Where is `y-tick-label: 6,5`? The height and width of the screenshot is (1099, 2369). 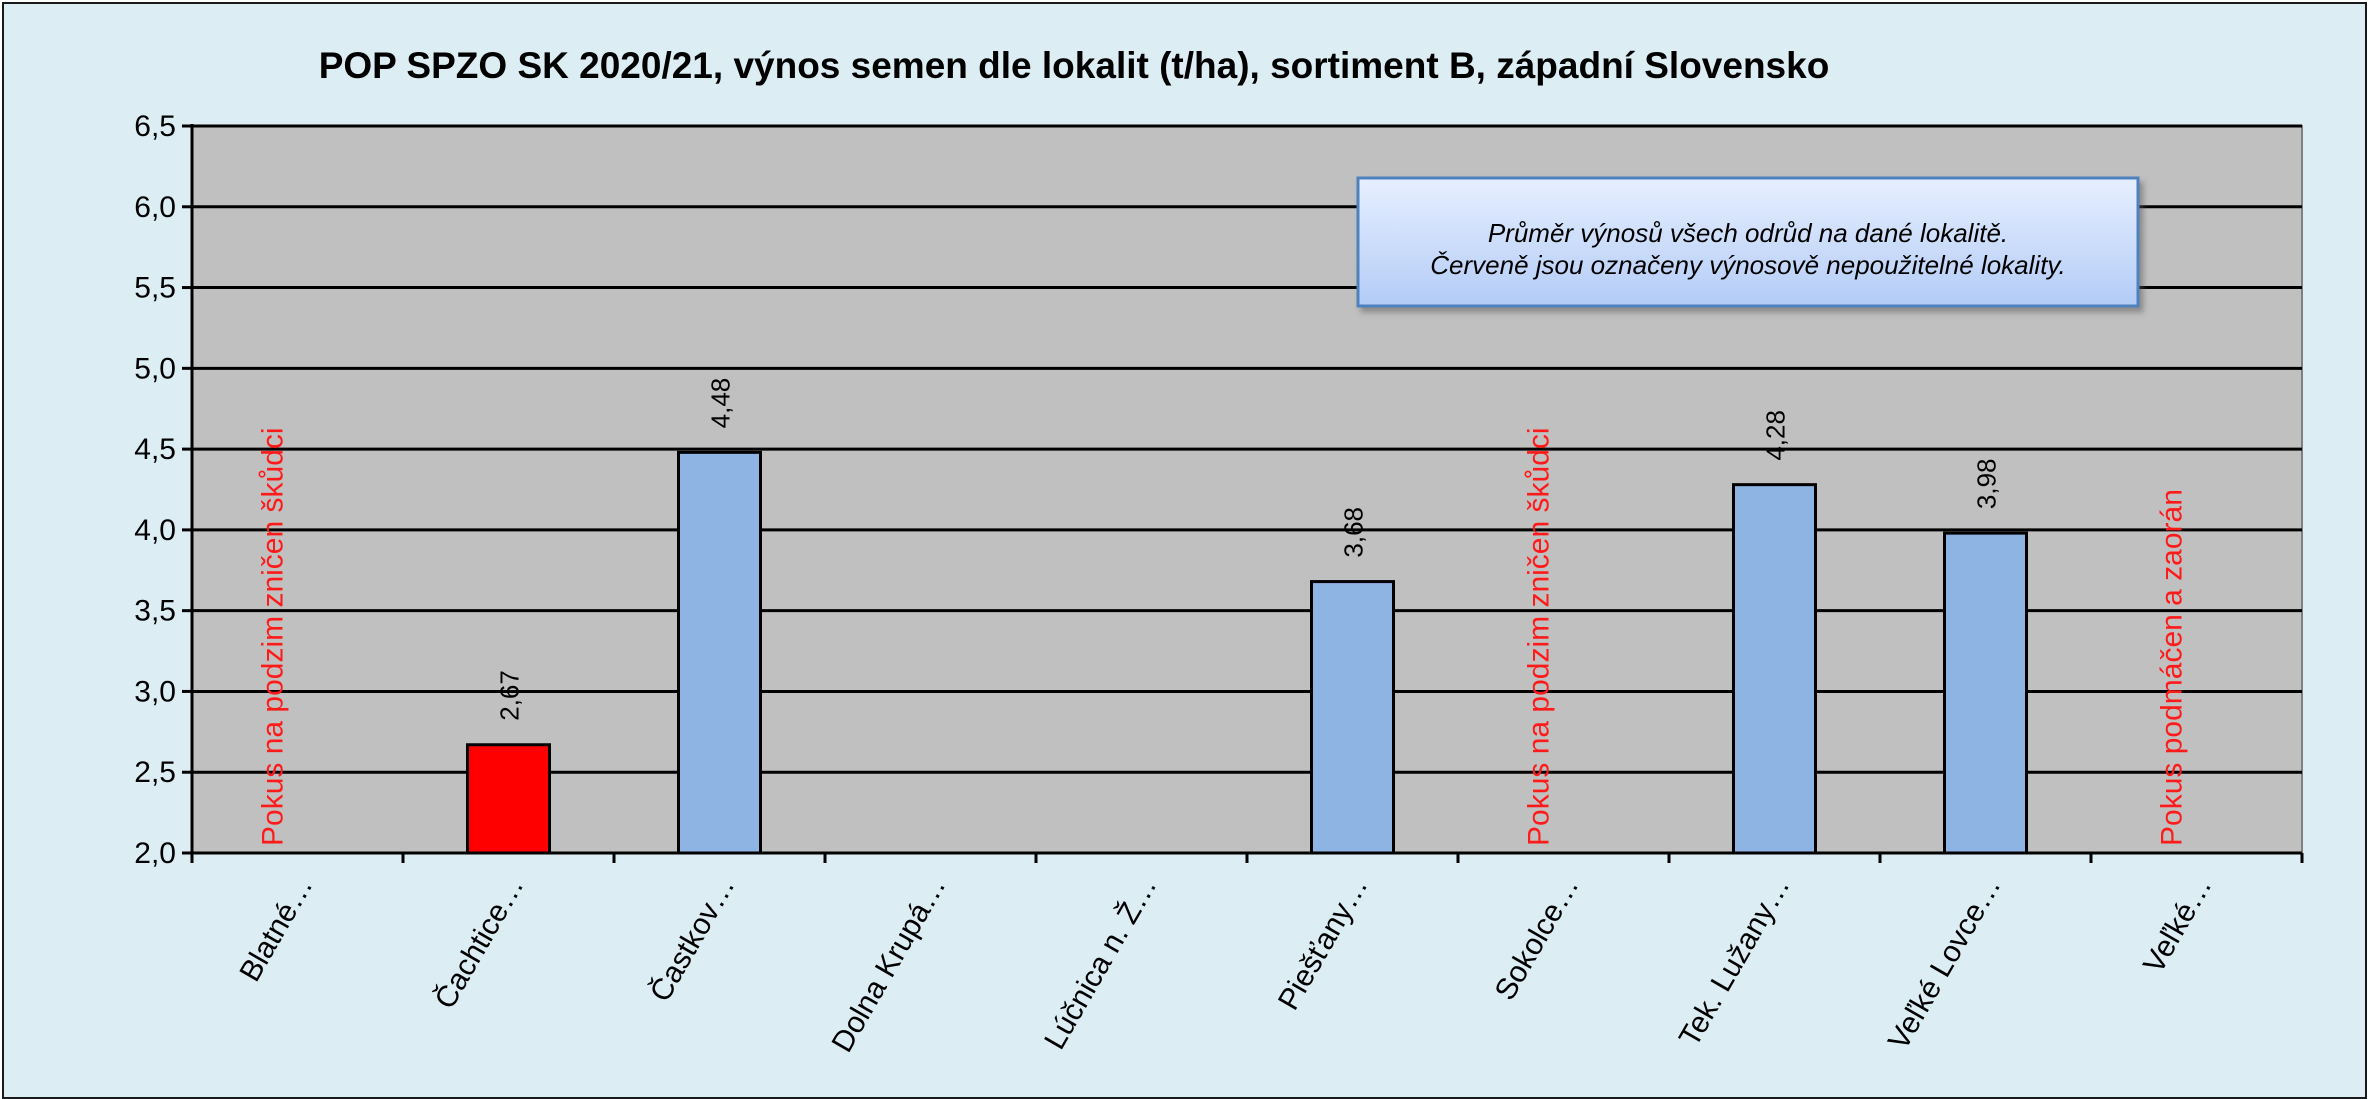 y-tick-label: 6,5 is located at coordinates (155, 126).